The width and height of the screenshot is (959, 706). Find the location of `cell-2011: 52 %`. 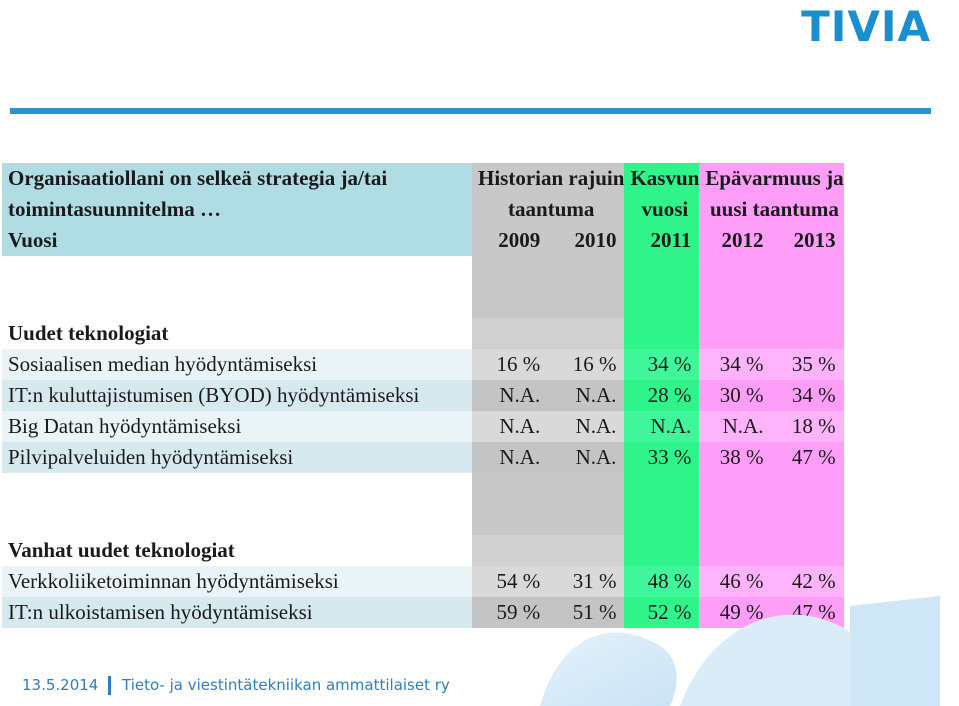

cell-2011: 52 % is located at coordinates (662, 612).